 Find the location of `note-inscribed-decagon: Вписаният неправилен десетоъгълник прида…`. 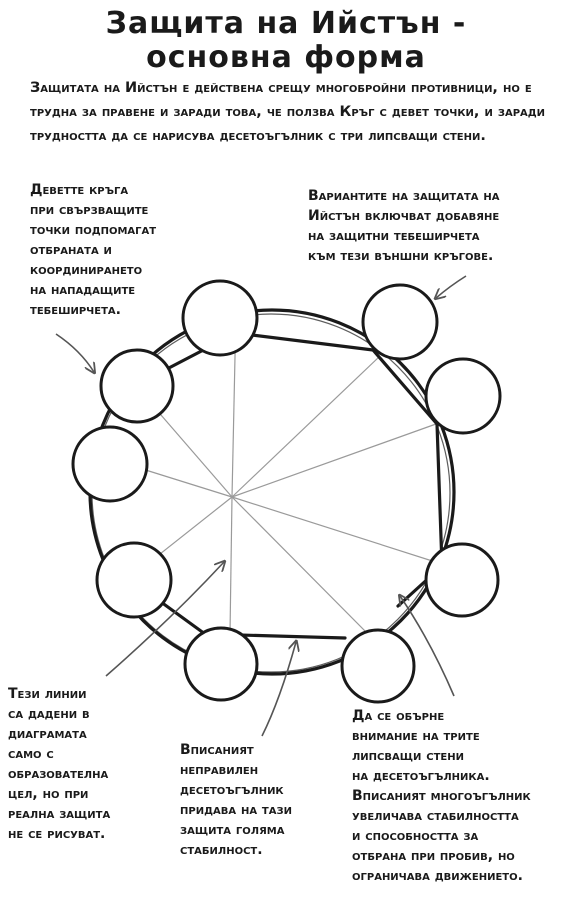

note-inscribed-decagon: Вписаният неправилен десетоъгълник прида… is located at coordinates (236, 800).